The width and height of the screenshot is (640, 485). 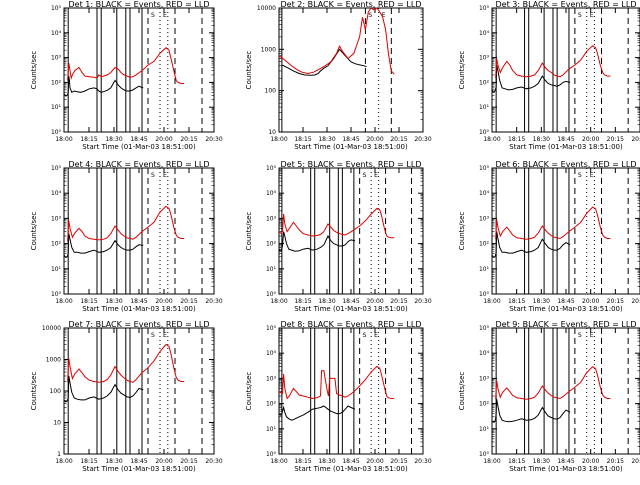 I want to click on panel-title: Det 3: BLACK = Events, RED = LLD, so click(x=566, y=4).